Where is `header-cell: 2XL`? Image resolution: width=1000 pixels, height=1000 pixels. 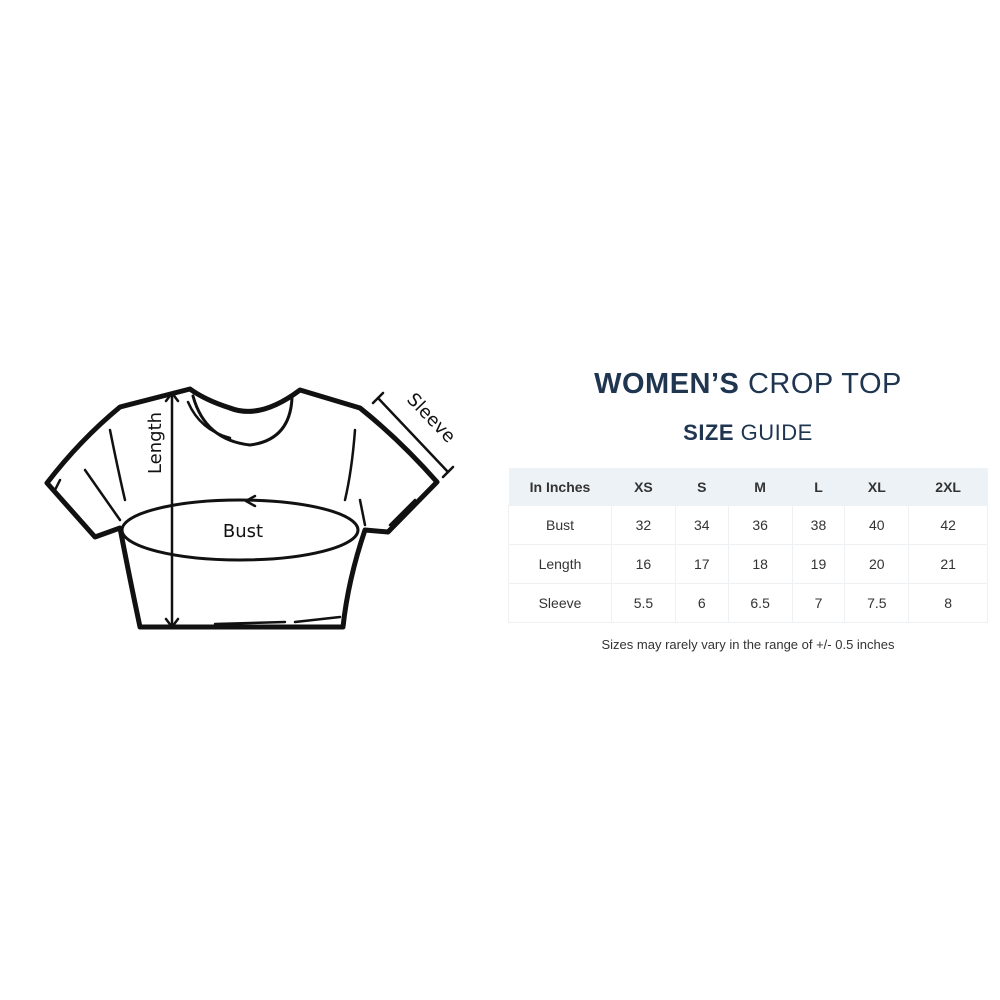
header-cell: 2XL is located at coordinates (948, 487).